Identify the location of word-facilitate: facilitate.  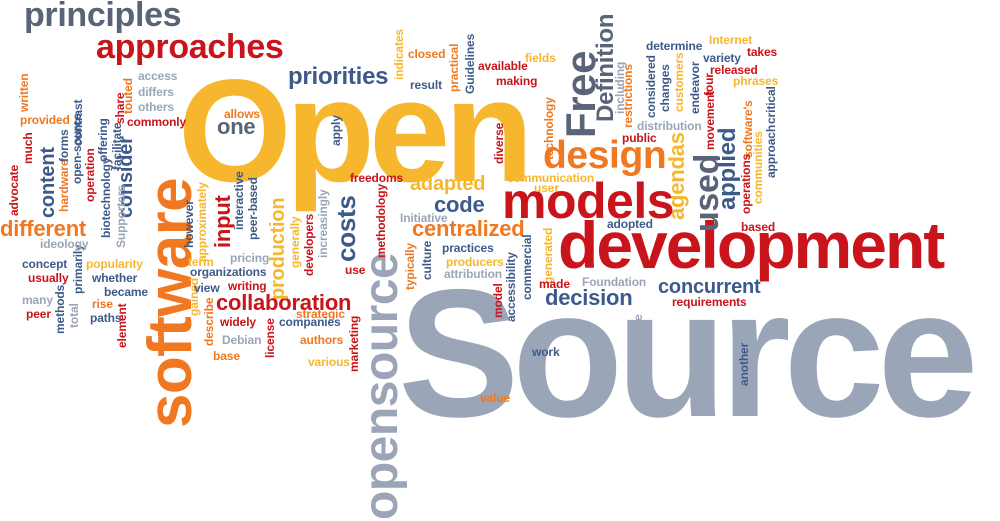
(117, 146).